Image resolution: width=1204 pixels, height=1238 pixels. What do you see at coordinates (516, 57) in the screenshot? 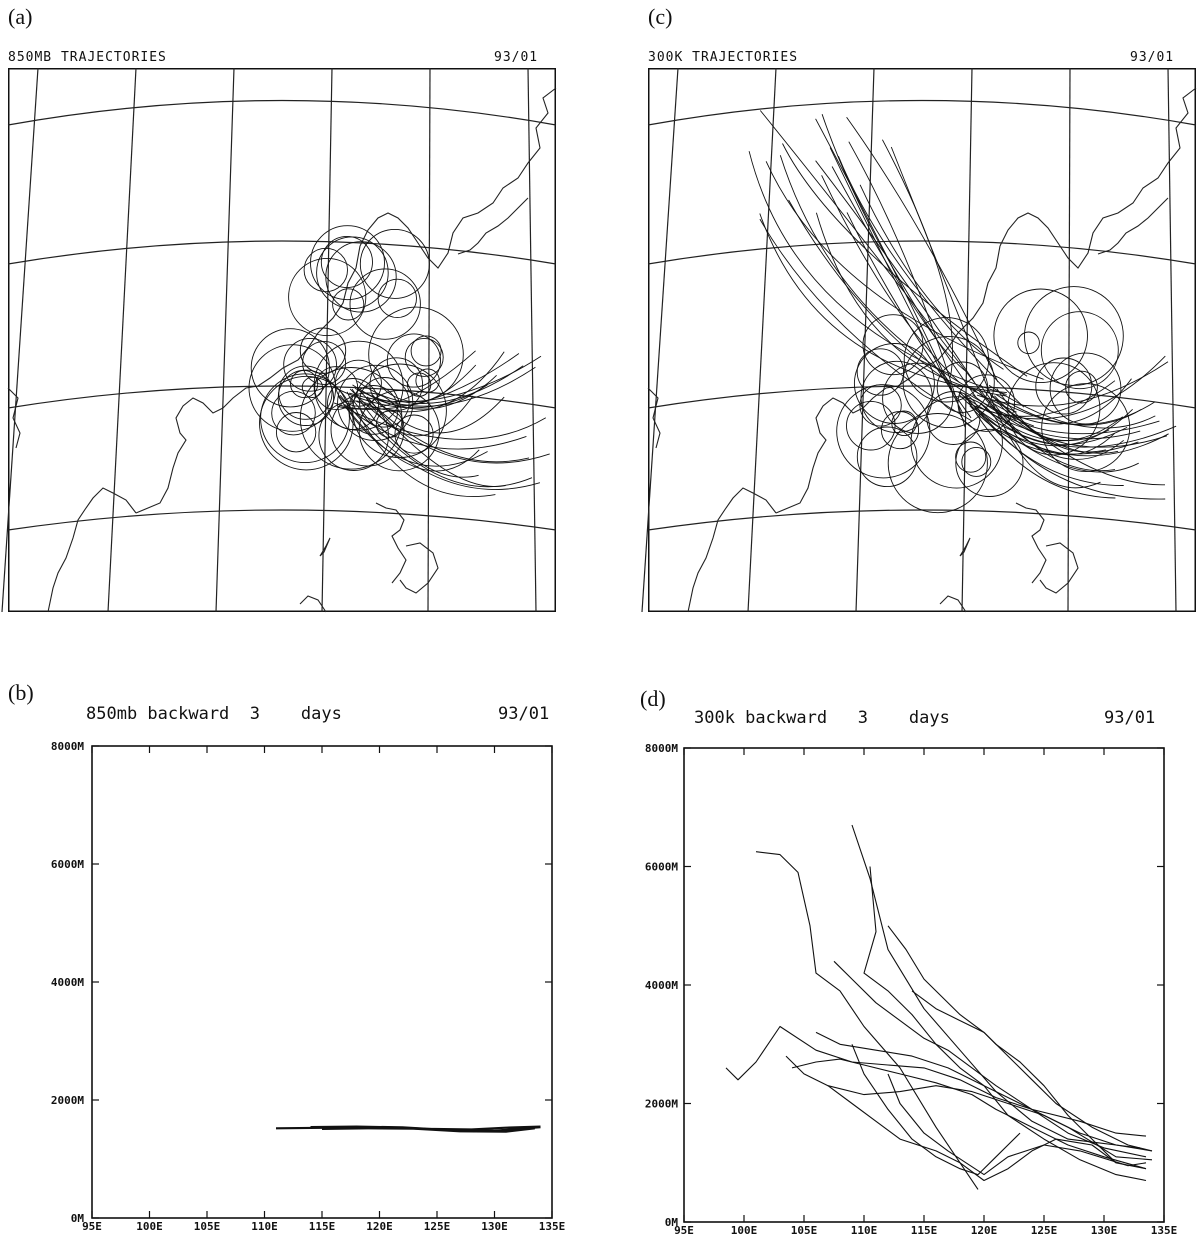
I see `panel-a-date: 93/01` at bounding box center [516, 57].